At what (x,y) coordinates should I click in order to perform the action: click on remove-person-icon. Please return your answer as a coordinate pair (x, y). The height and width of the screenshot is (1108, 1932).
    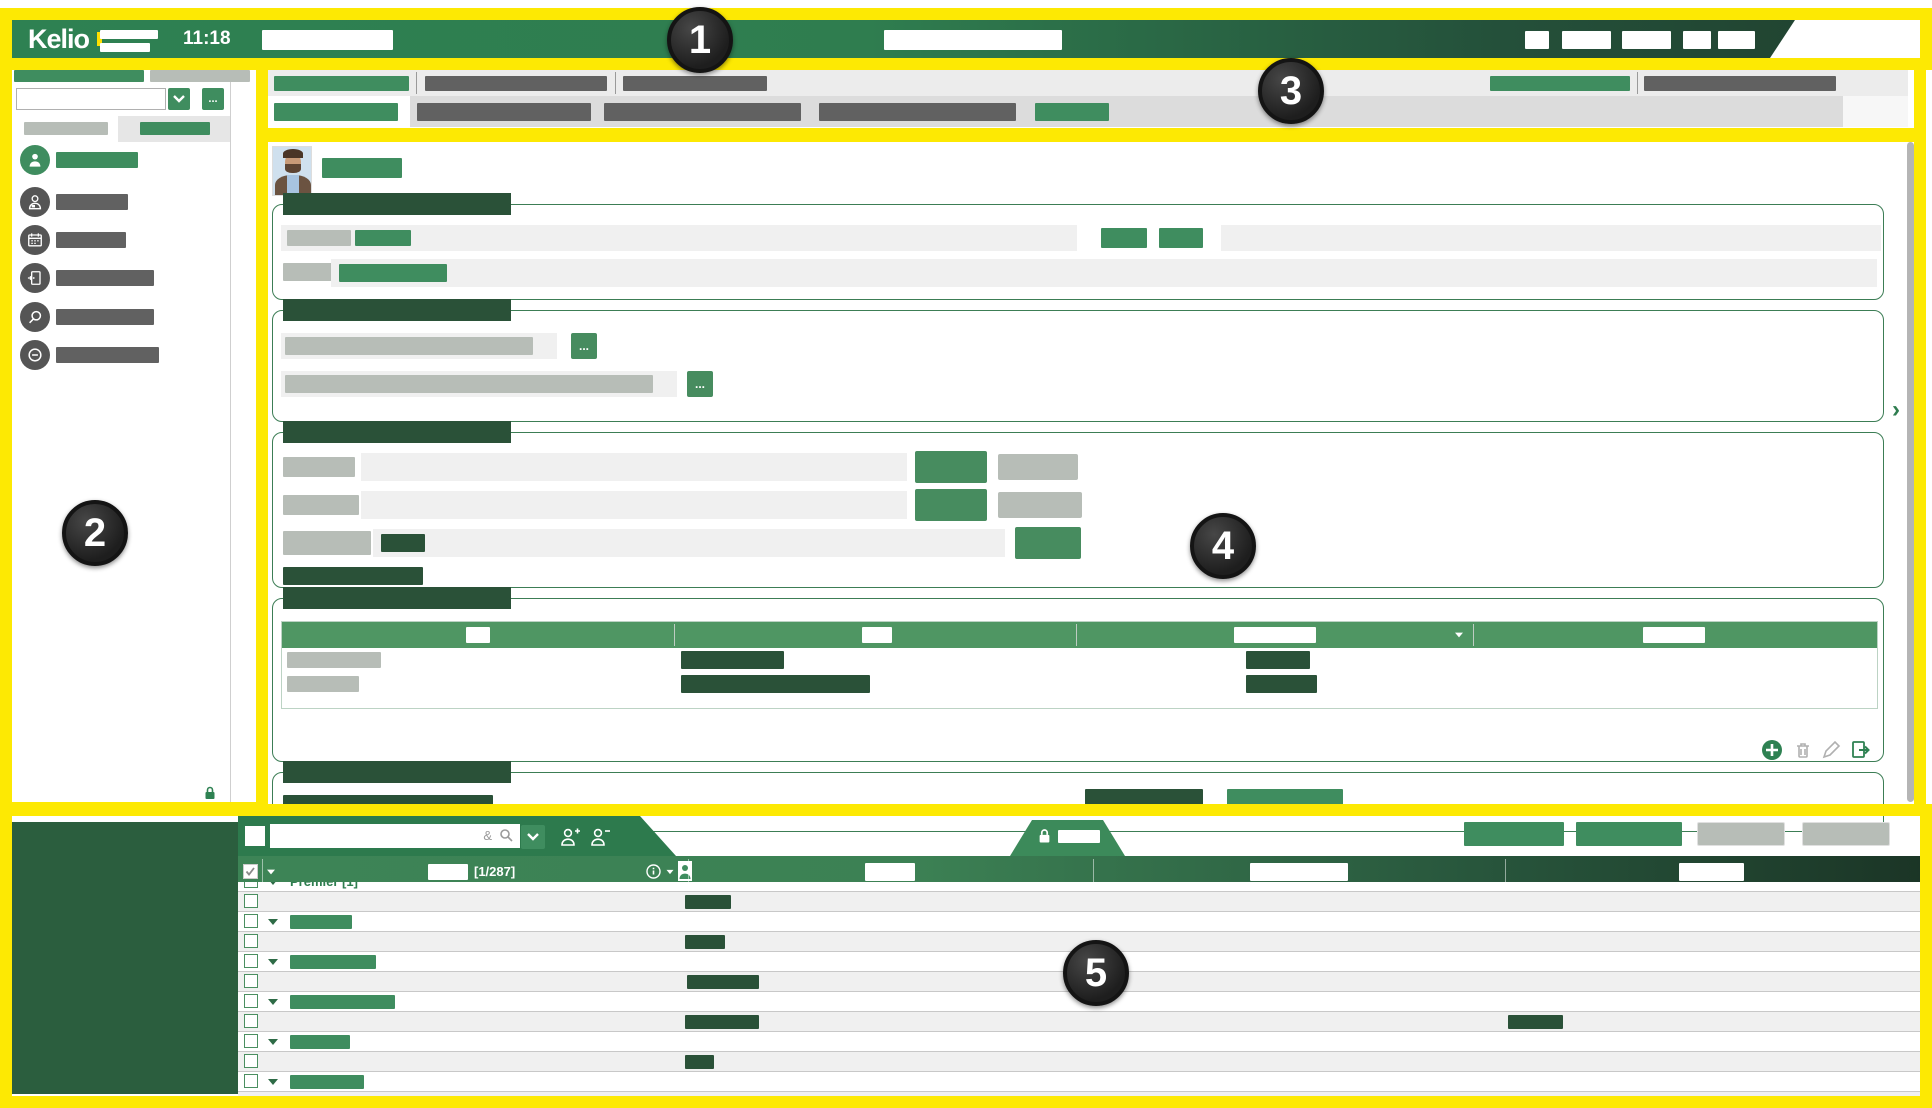
    Looking at the image, I should click on (600, 837).